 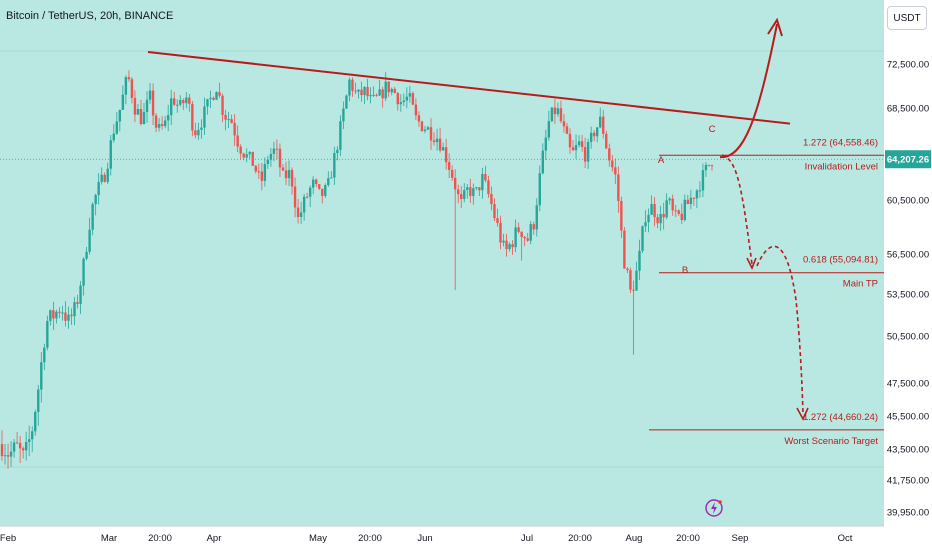 What do you see at coordinates (527, 538) in the screenshot?
I see `x-tick-label: Jul` at bounding box center [527, 538].